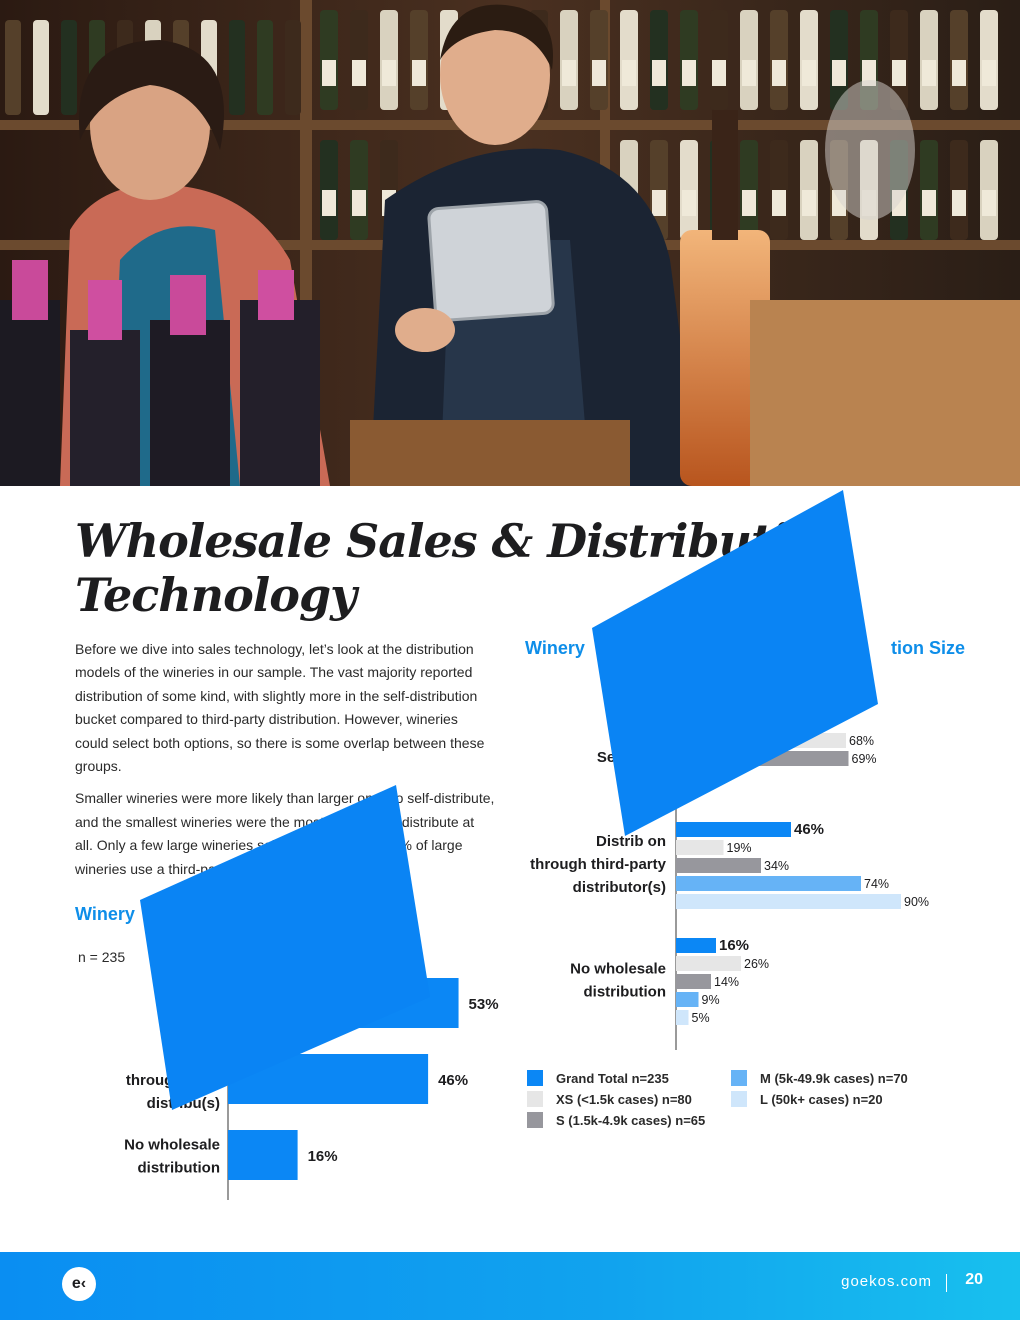 Image resolution: width=1020 pixels, height=1320 pixels. What do you see at coordinates (886, 1281) in the screenshot?
I see `footer-url: goekos.com` at bounding box center [886, 1281].